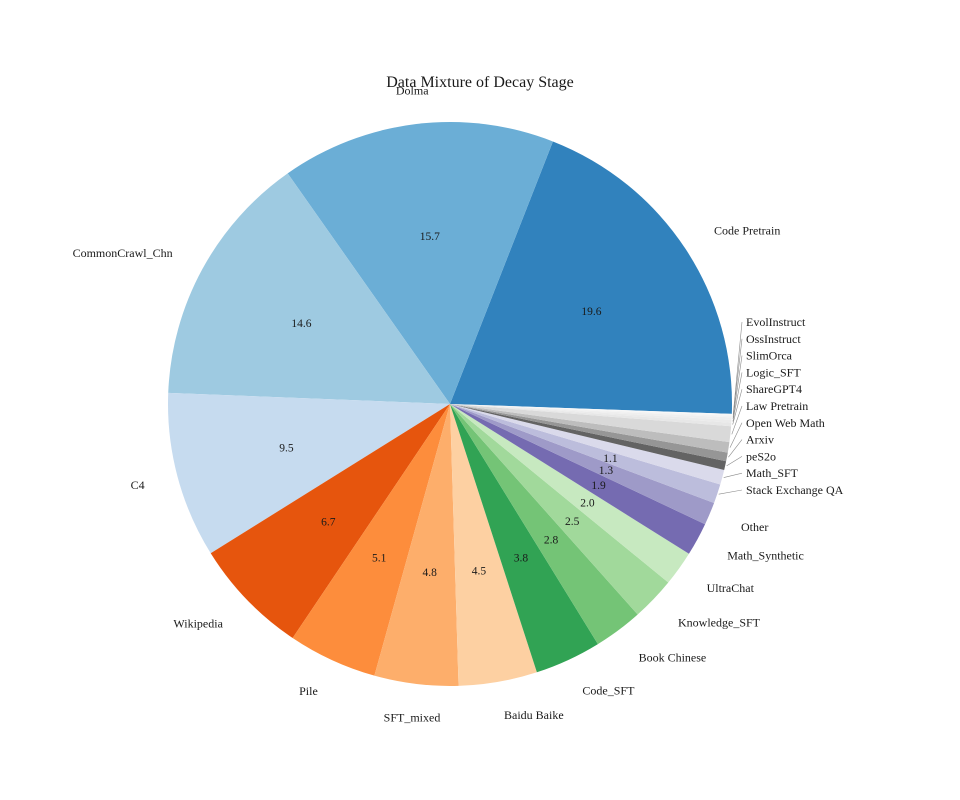 The height and width of the screenshot is (800, 960). I want to click on pie-slice-pes2o, so click(588, 437).